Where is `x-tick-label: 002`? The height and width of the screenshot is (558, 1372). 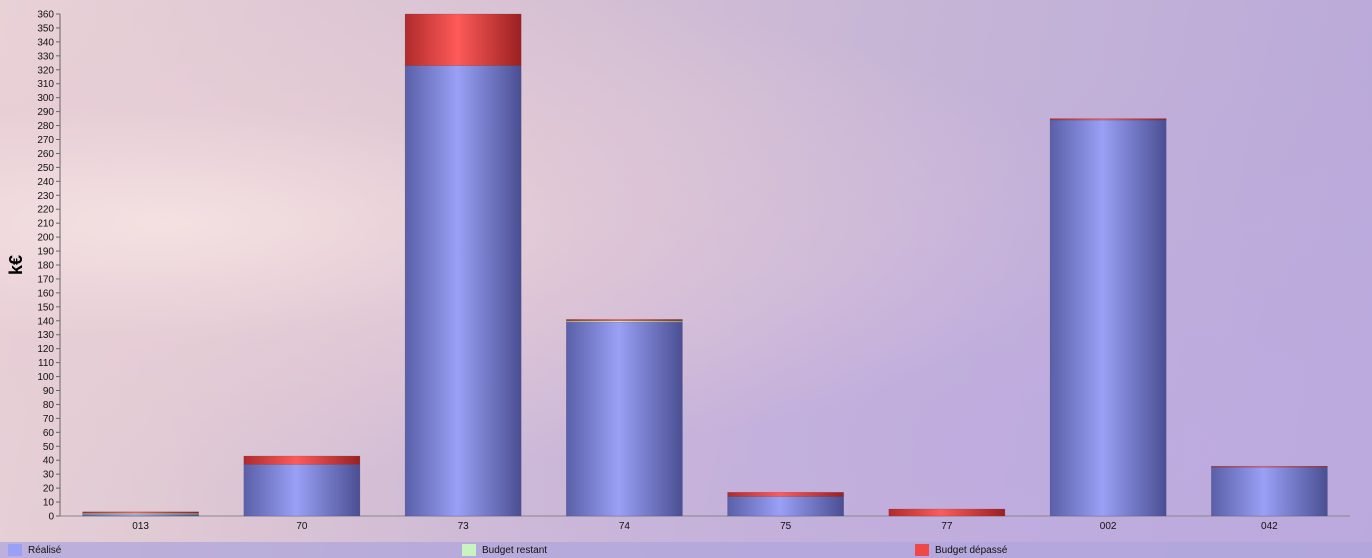 x-tick-label: 002 is located at coordinates (1108, 526).